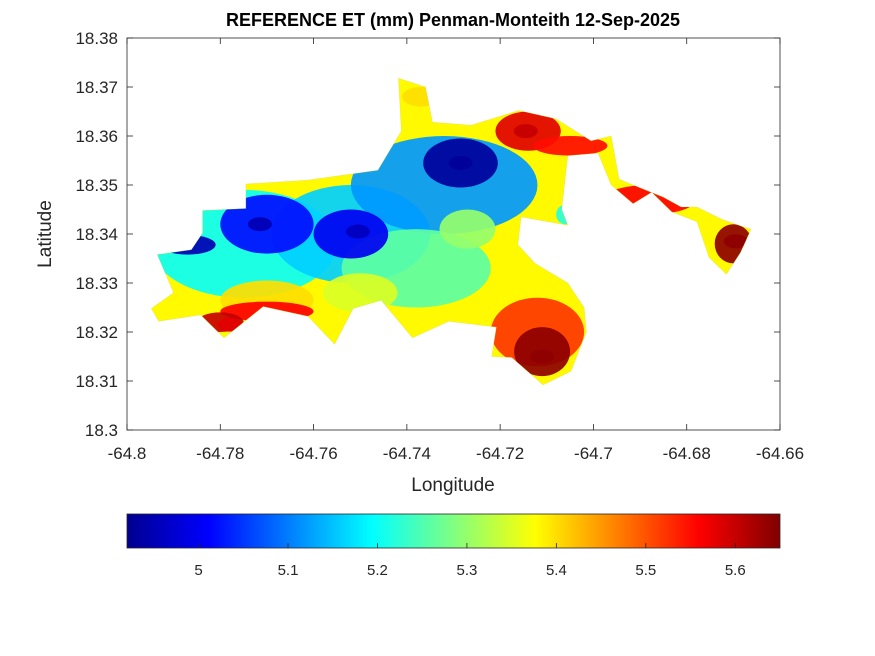 This screenshot has height=656, width=875. What do you see at coordinates (593, 453) in the screenshot?
I see `x-tick-label: -64.7` at bounding box center [593, 453].